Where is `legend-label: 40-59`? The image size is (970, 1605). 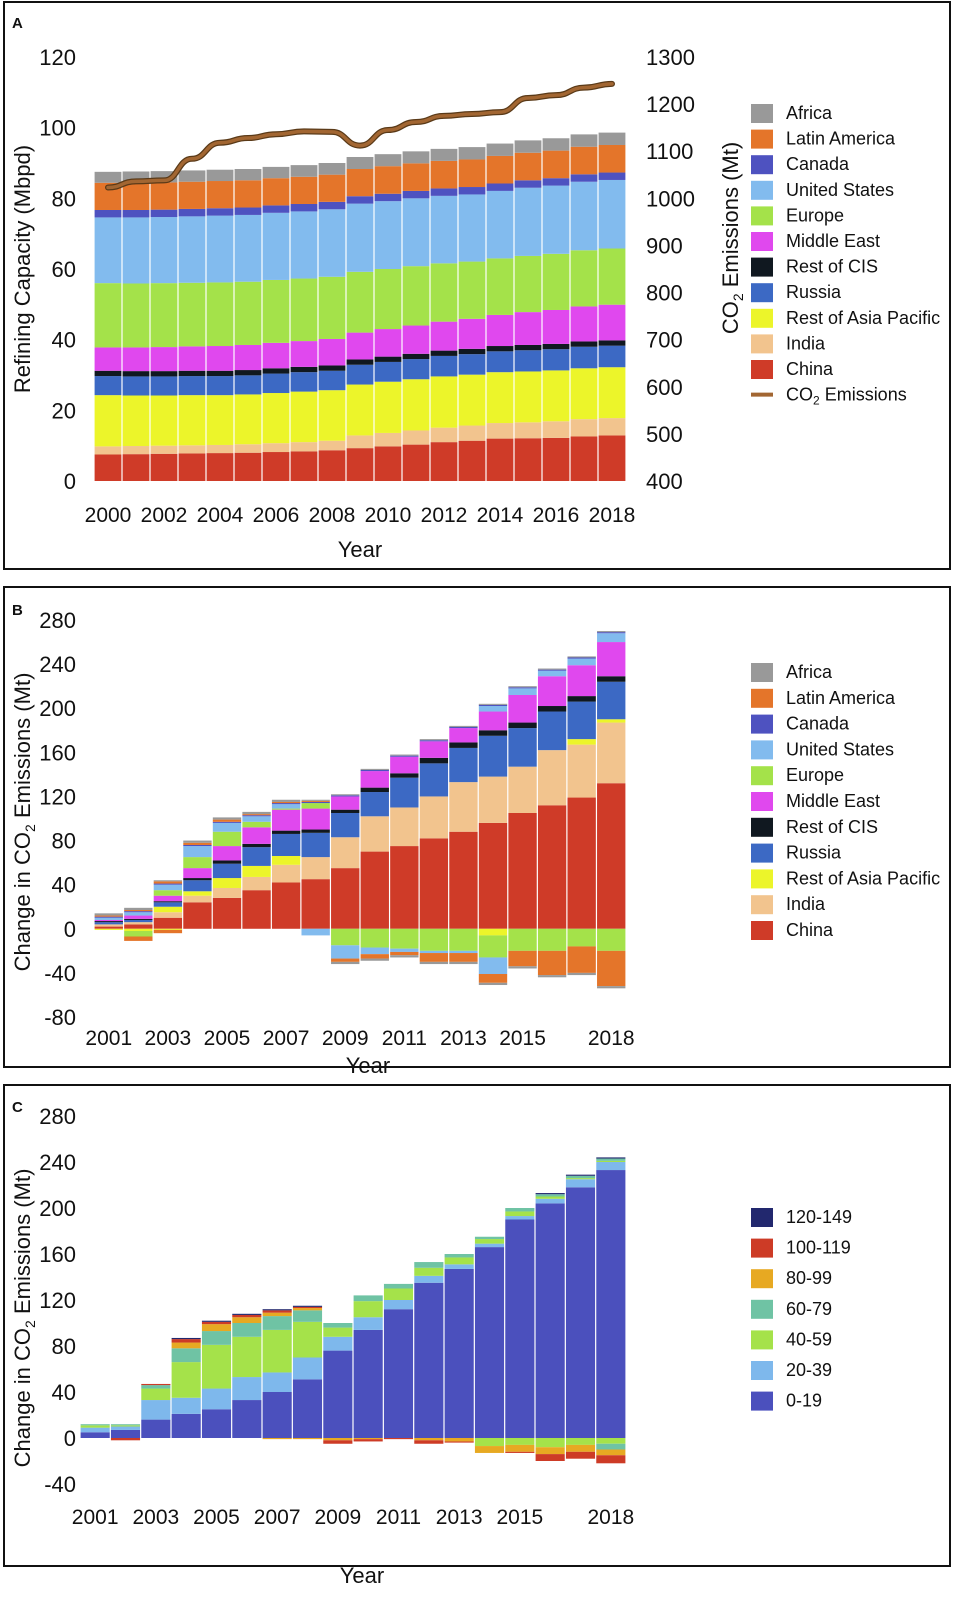
legend-label: 40-59 is located at coordinates (809, 1339).